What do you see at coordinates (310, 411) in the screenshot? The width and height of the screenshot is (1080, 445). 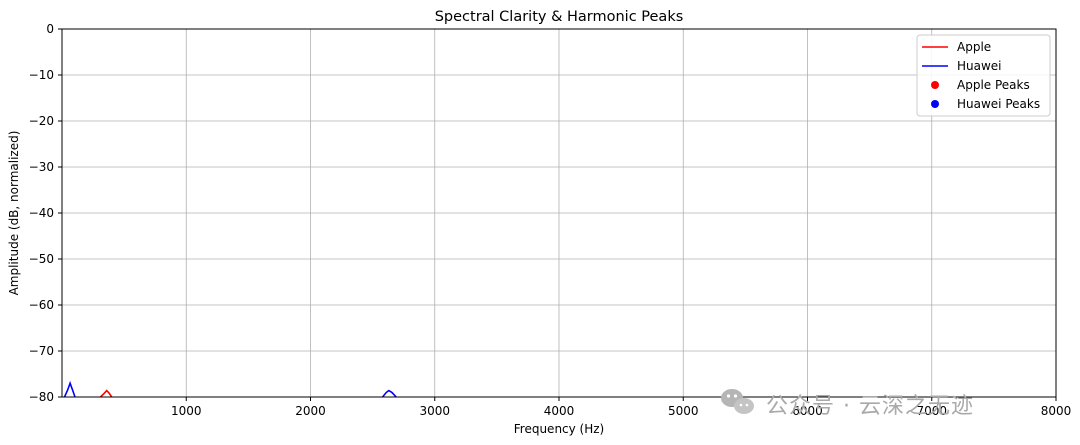 I see `x-tick-label: 2000` at bounding box center [310, 411].